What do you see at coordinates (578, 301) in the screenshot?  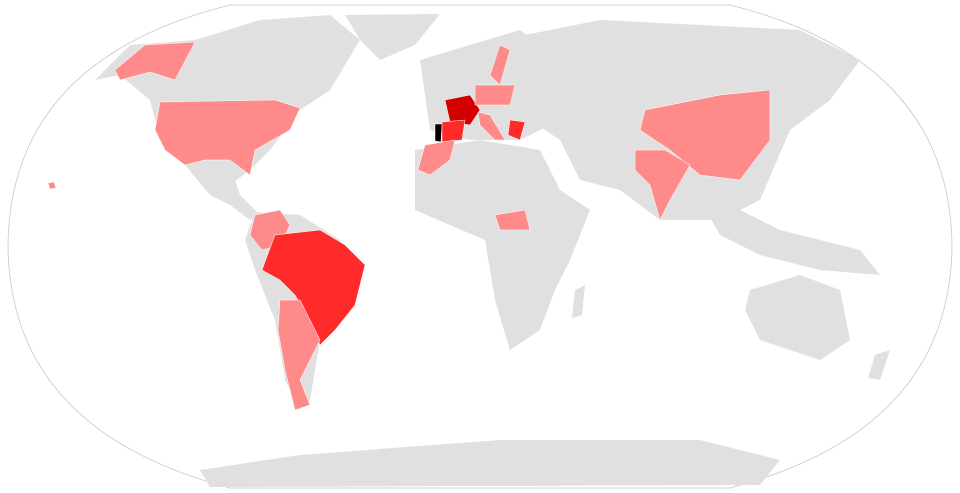 I see `madagascar` at bounding box center [578, 301].